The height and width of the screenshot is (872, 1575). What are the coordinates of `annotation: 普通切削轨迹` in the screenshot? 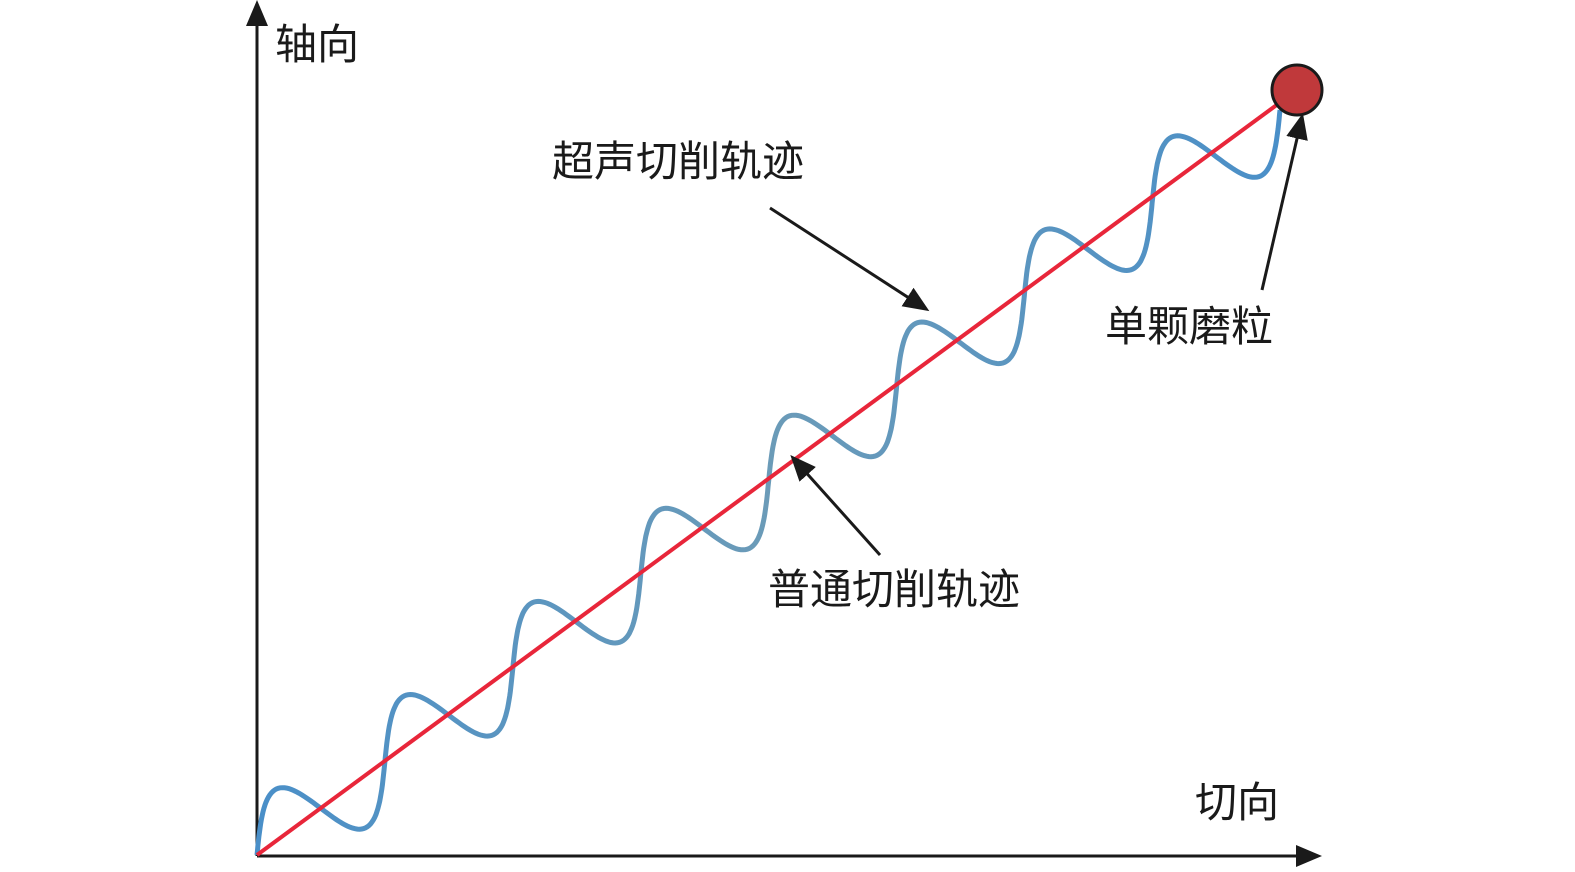 It's located at (894, 589).